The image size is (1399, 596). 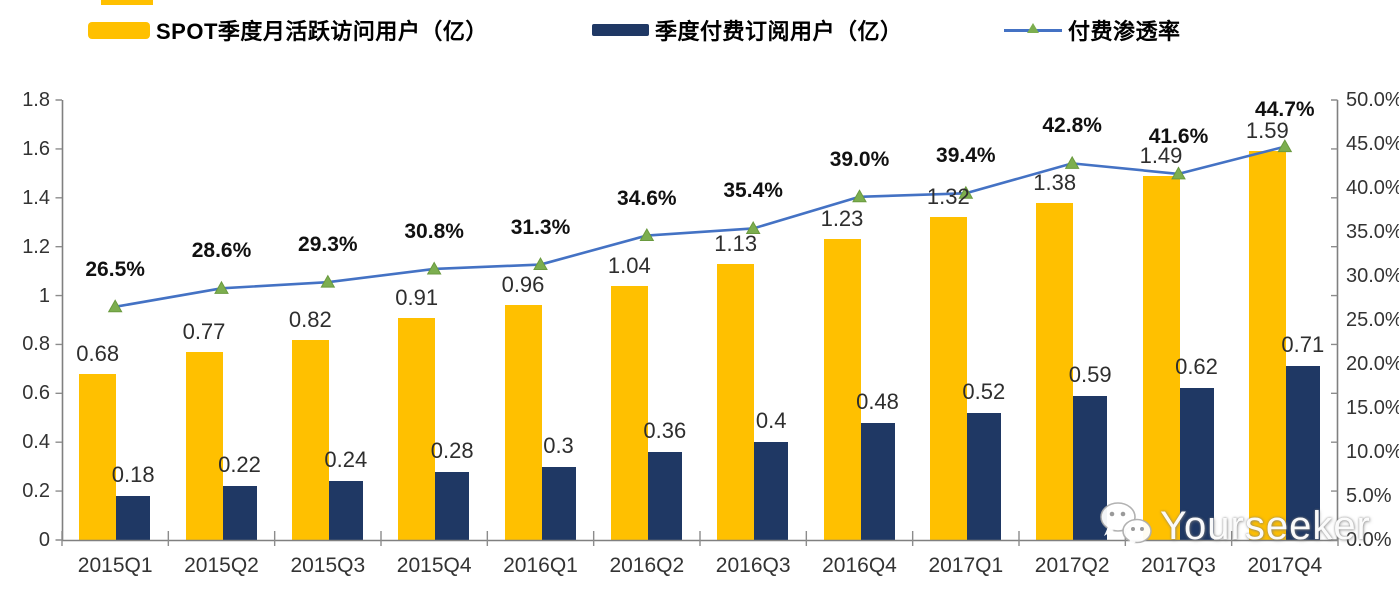 I want to click on bar-mau-2016Q2, so click(x=629, y=412).